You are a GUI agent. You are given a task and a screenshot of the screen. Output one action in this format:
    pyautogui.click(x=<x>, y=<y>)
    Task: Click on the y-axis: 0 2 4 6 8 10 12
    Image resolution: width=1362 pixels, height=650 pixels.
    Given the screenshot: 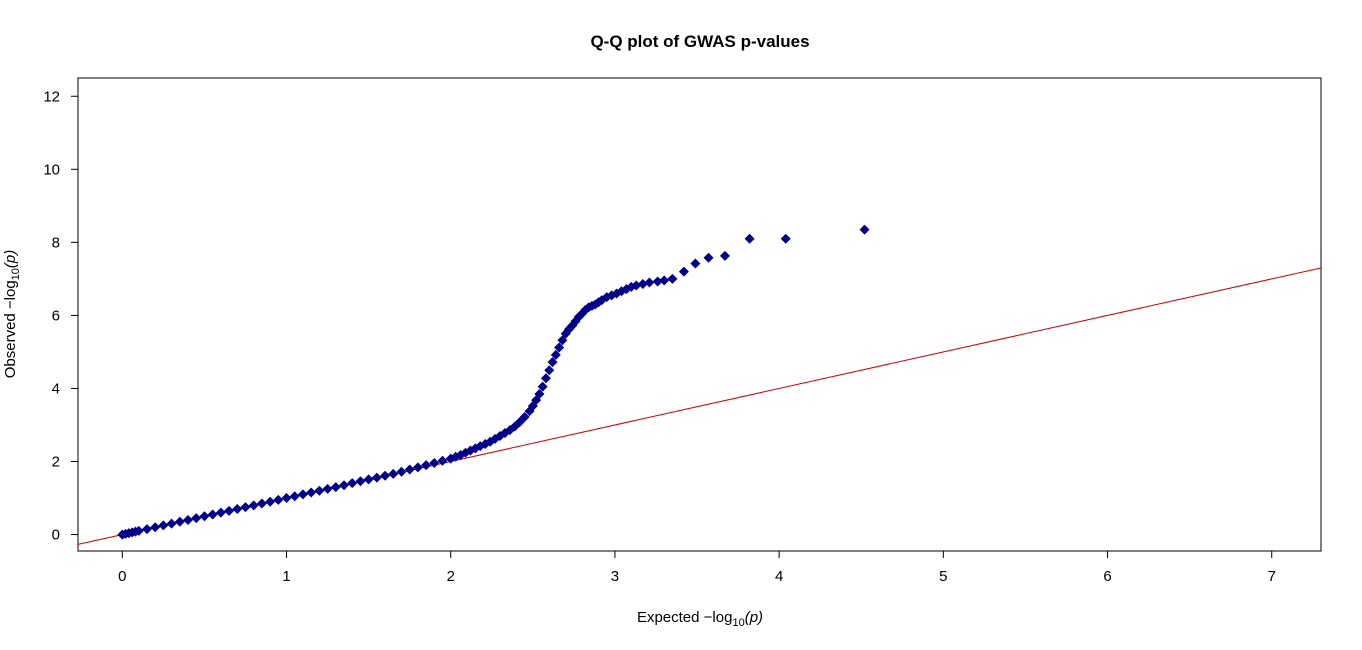 What is the action you would take?
    pyautogui.click(x=60, y=316)
    